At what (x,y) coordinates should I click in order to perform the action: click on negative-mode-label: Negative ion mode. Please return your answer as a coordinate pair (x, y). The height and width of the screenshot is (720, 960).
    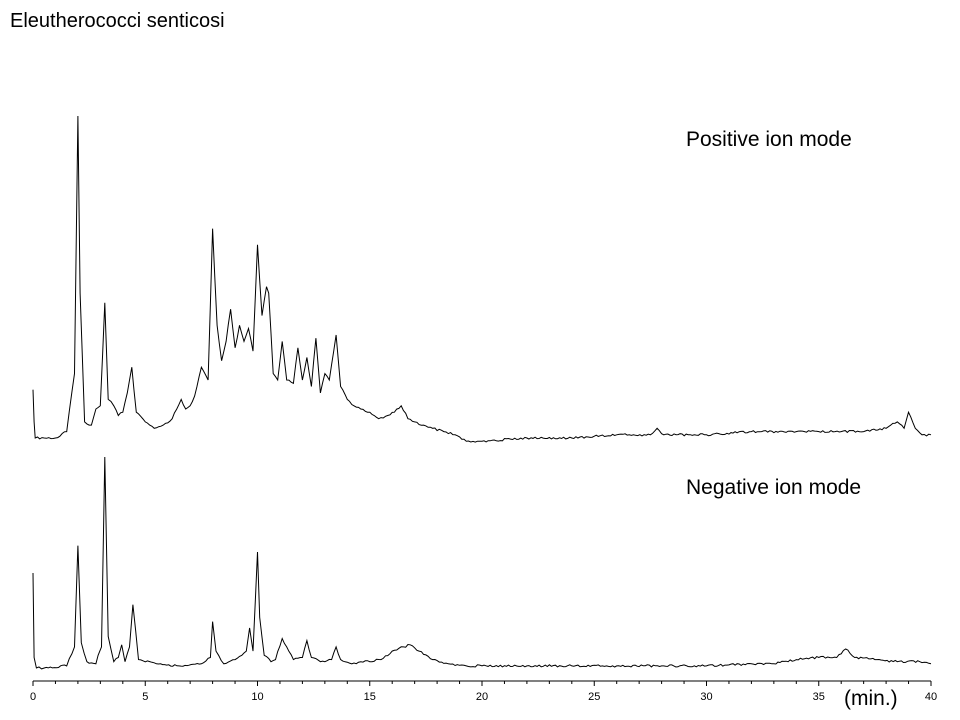
    Looking at the image, I should click on (773, 487).